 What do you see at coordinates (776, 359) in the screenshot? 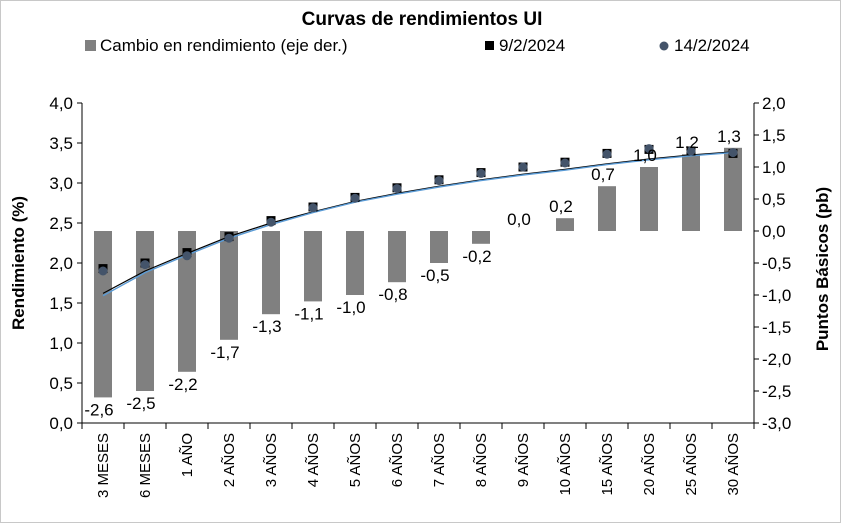
I see `y2-tick-label: -2,0` at bounding box center [776, 359].